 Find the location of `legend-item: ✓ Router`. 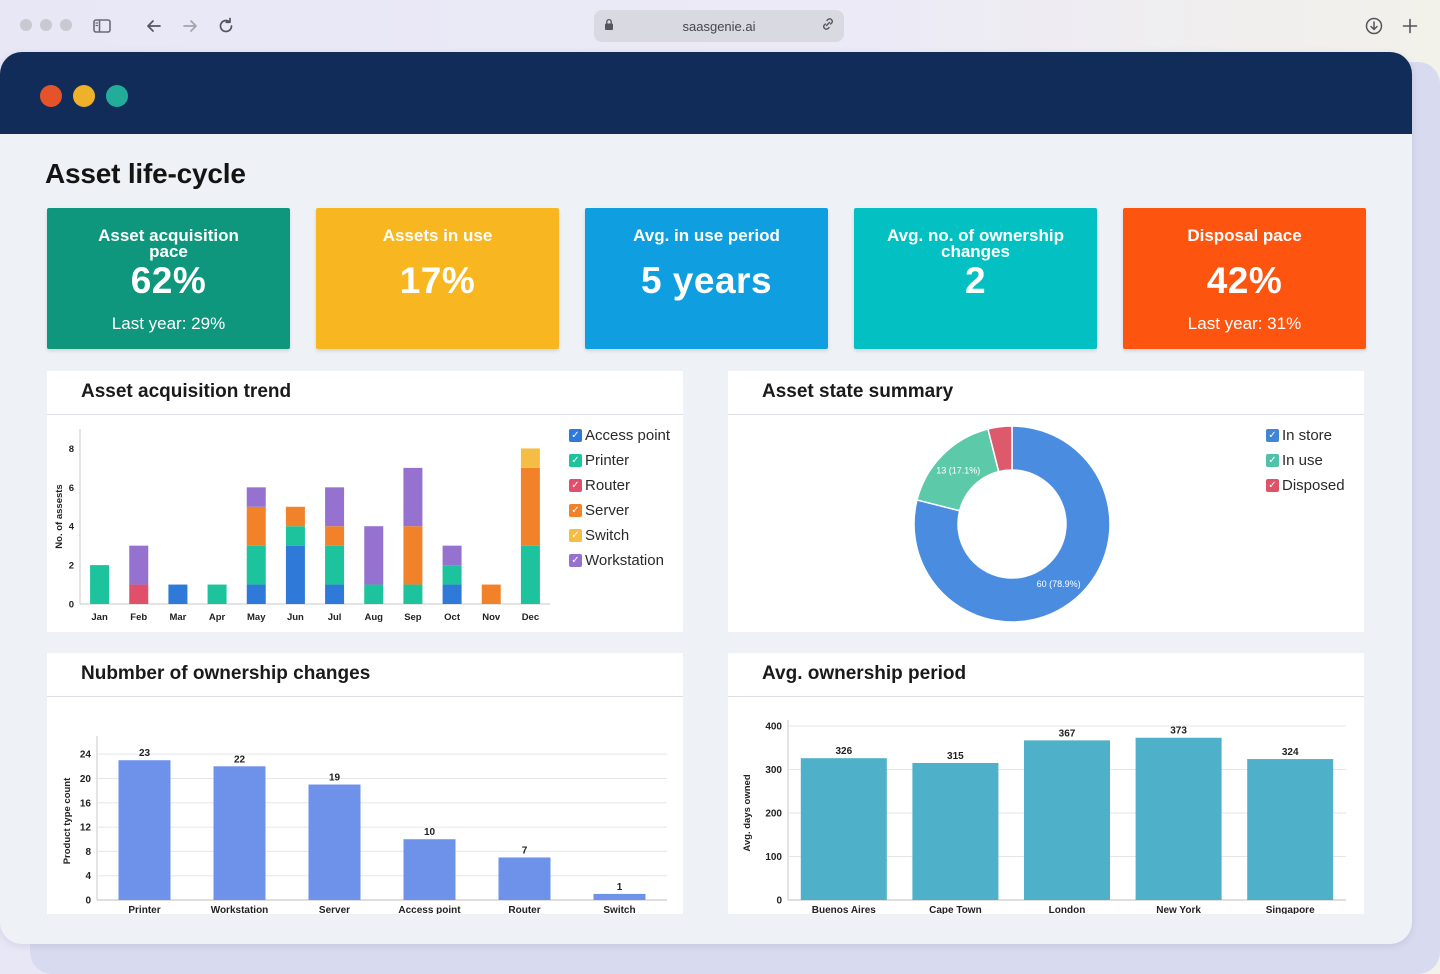

legend-item: ✓ Router is located at coordinates (619, 485).